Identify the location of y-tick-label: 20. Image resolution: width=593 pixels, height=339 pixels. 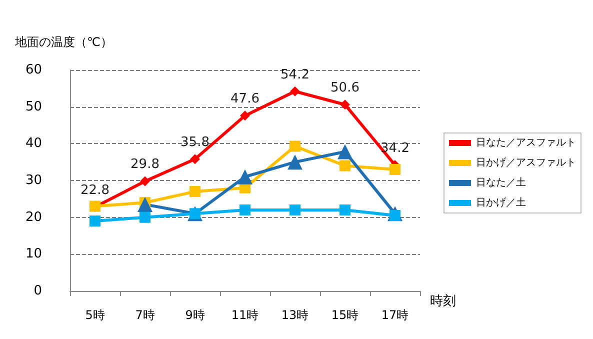
(33, 217).